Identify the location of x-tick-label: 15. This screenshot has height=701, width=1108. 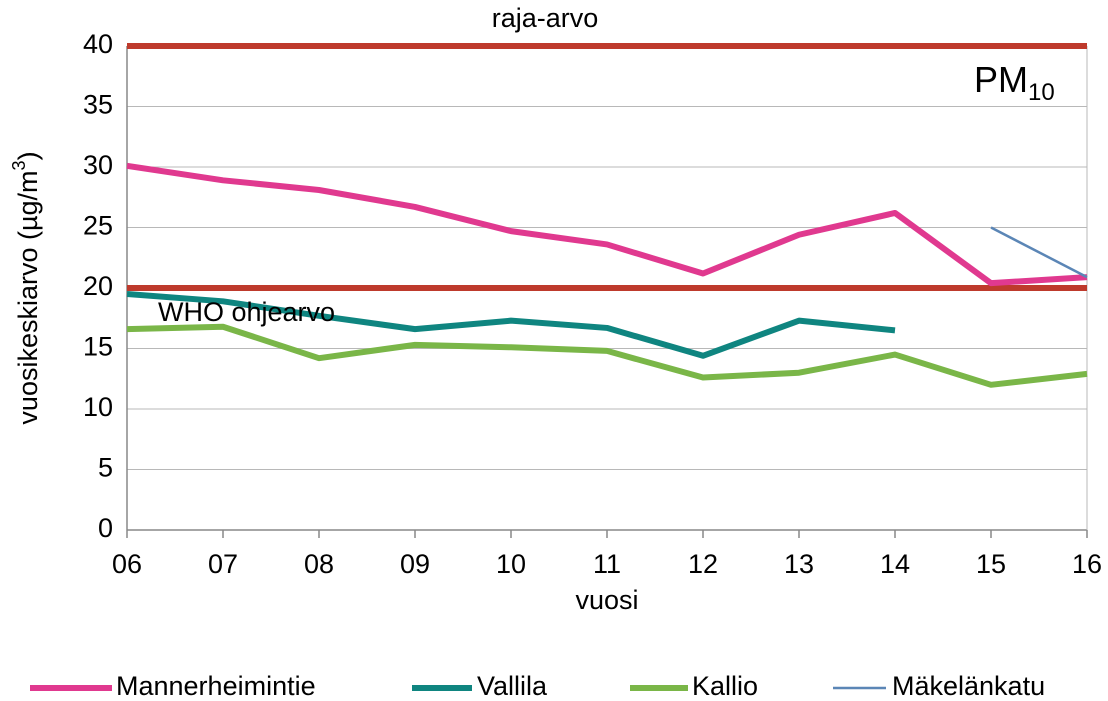
(991, 564).